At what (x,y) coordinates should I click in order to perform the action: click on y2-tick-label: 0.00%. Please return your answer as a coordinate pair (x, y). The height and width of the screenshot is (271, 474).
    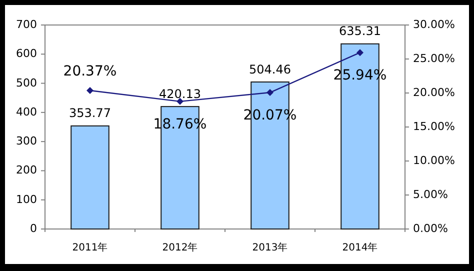
    Looking at the image, I should click on (430, 229).